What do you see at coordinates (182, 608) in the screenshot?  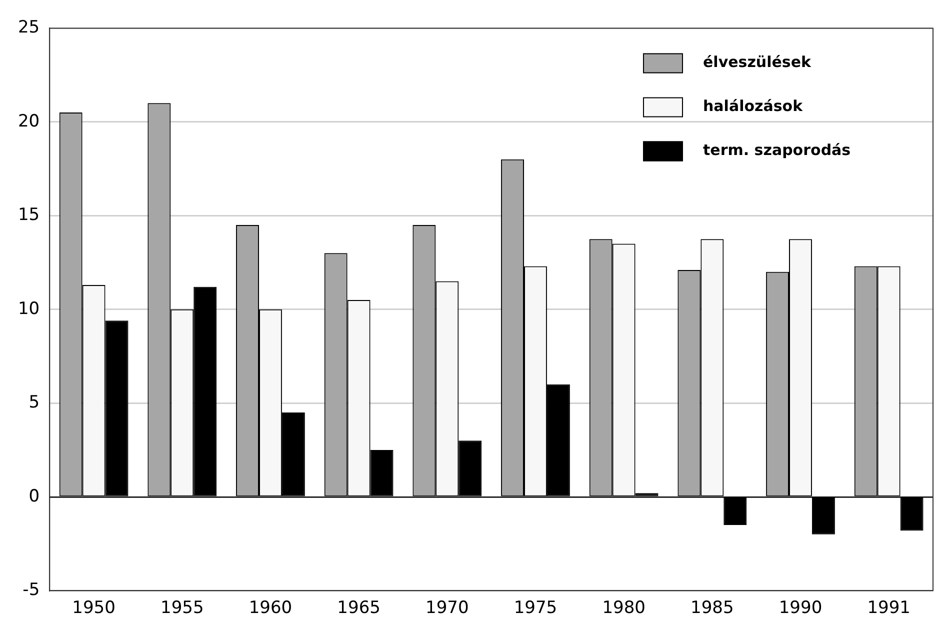 I see `x-tick-label: 1955` at bounding box center [182, 608].